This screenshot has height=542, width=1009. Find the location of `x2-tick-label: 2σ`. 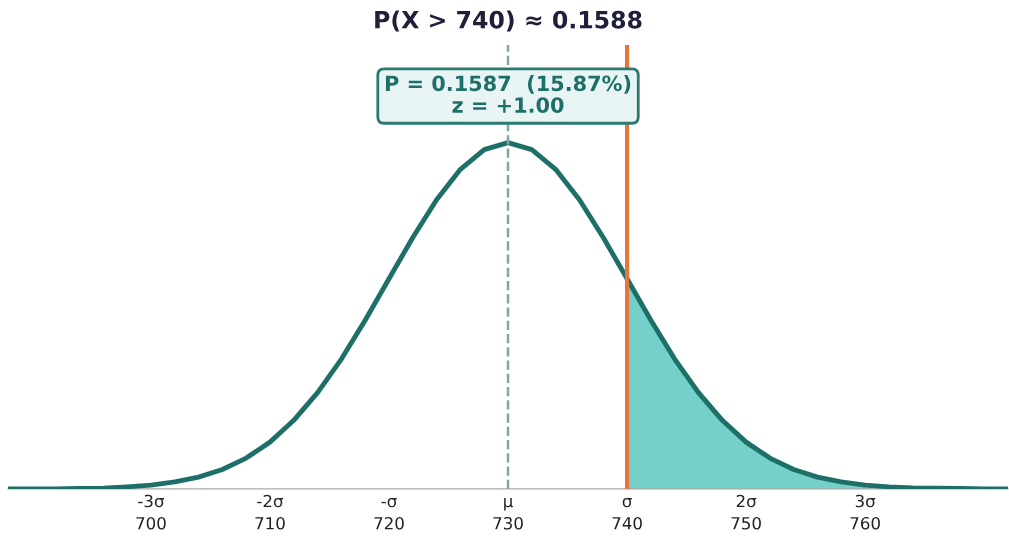

x2-tick-label: 2σ is located at coordinates (746, 501).